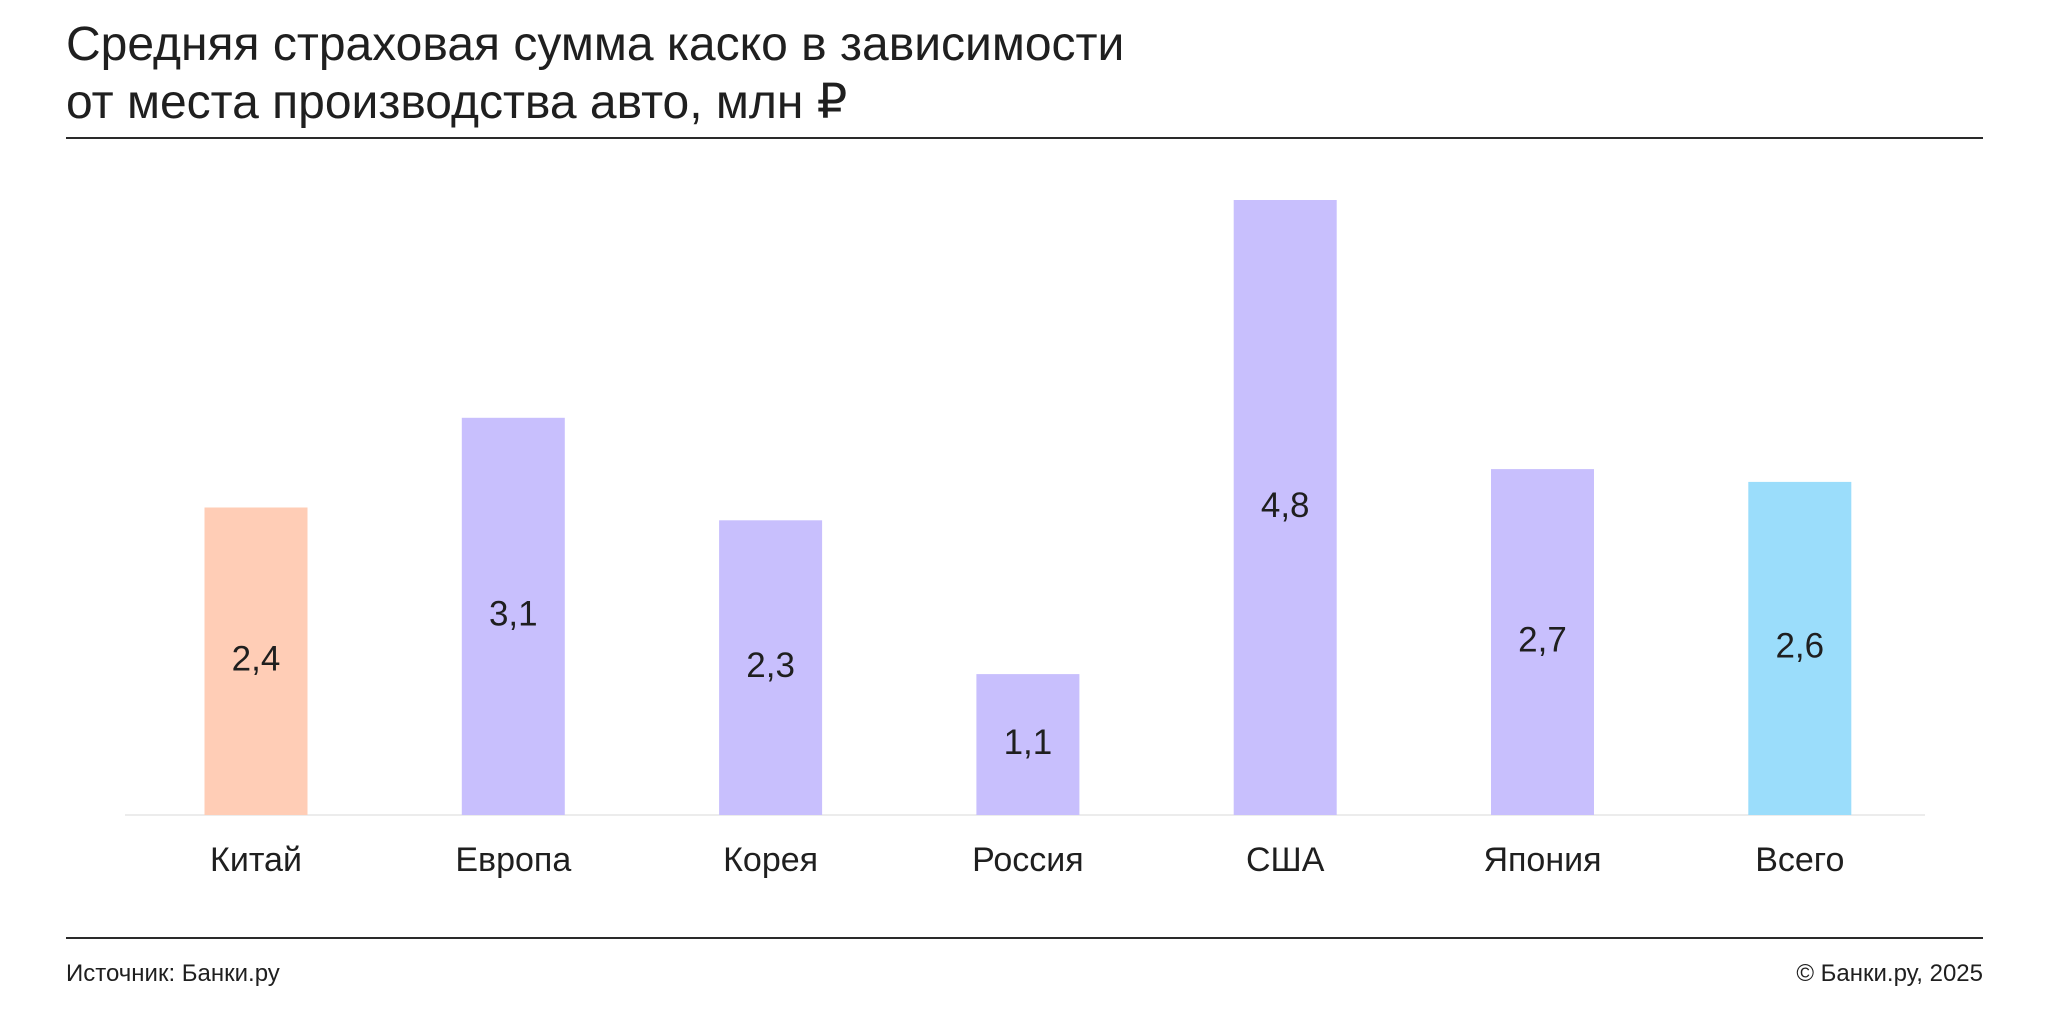 This screenshot has width=2049, height=1013. I want to click on bar-value-label-0: 2,4, so click(256, 659).